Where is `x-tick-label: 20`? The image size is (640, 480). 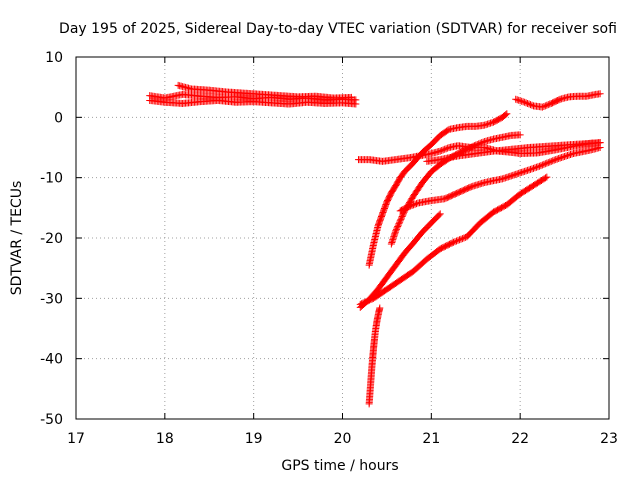 x-tick-label: 20 is located at coordinates (343, 439).